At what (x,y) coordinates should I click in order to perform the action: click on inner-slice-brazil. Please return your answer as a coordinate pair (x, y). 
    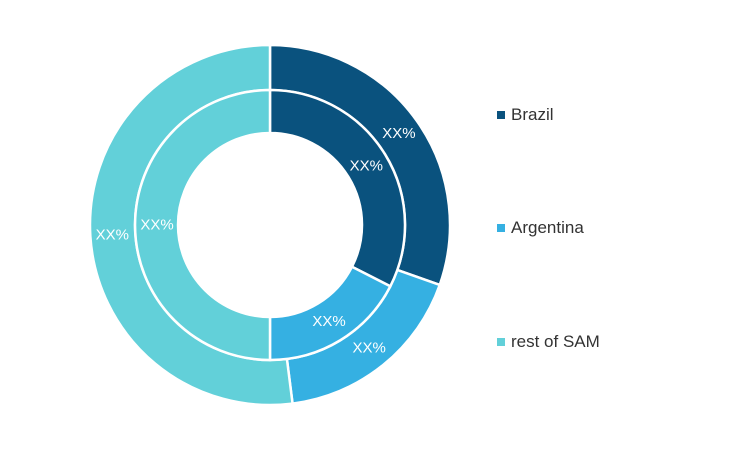
    Looking at the image, I should click on (337, 188).